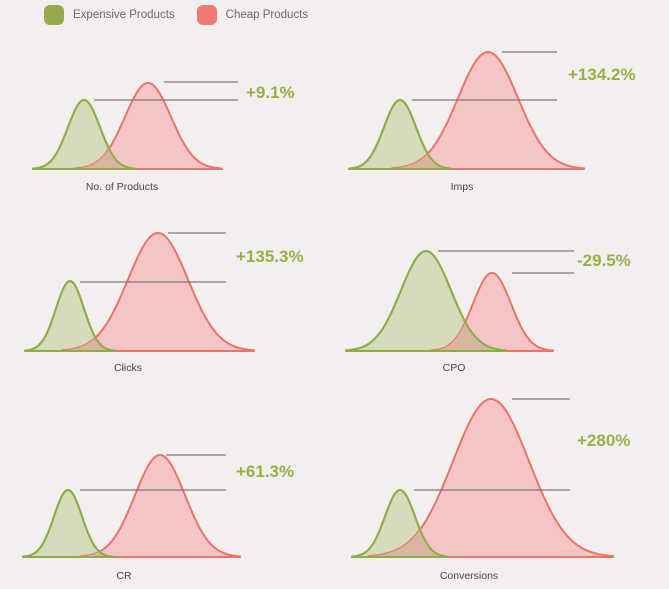 The height and width of the screenshot is (589, 669). What do you see at coordinates (454, 368) in the screenshot?
I see `metric-label: CPO` at bounding box center [454, 368].